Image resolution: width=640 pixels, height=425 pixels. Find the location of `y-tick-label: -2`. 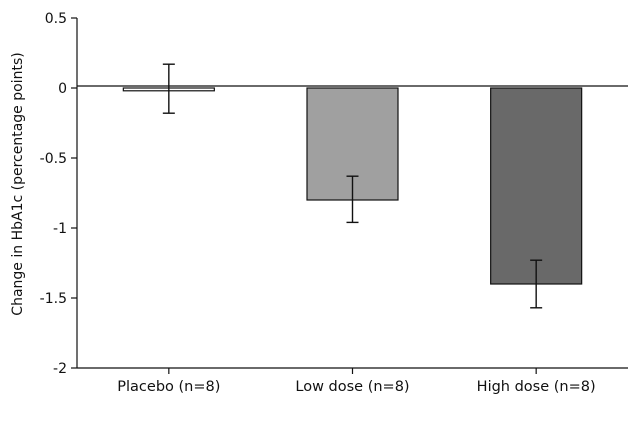

y-tick-label: -2 is located at coordinates (60, 369).